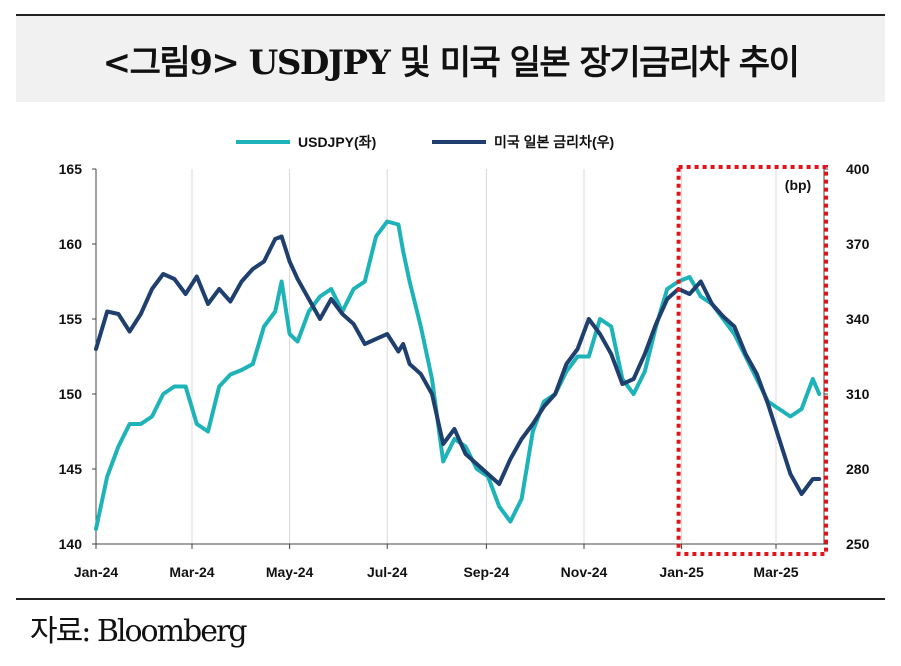  What do you see at coordinates (71, 244) in the screenshot?
I see `y-left-tick-label: 160` at bounding box center [71, 244].